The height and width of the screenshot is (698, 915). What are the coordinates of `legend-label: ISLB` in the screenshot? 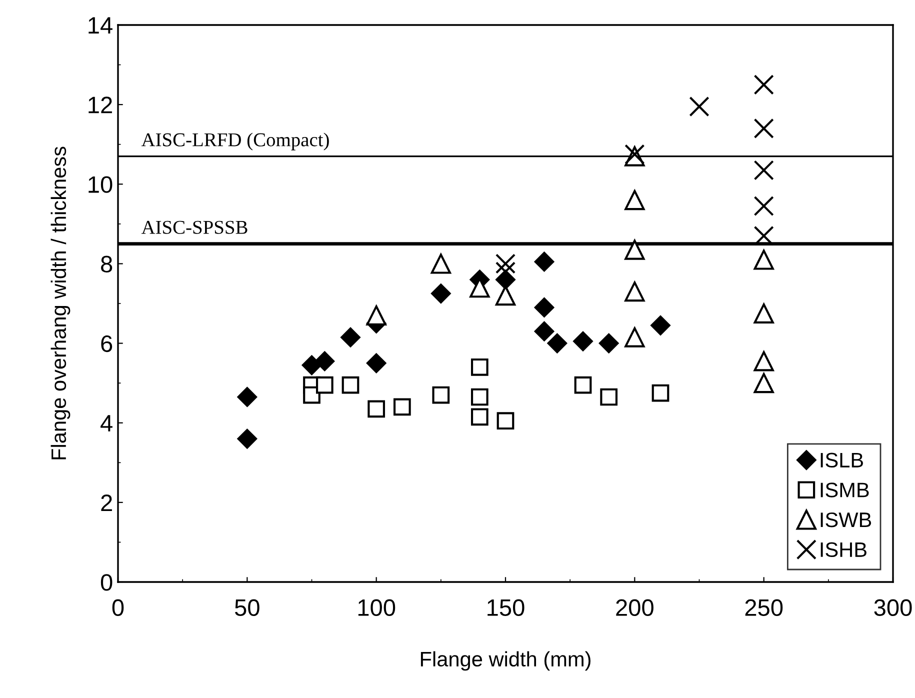 It's located at (841, 460).